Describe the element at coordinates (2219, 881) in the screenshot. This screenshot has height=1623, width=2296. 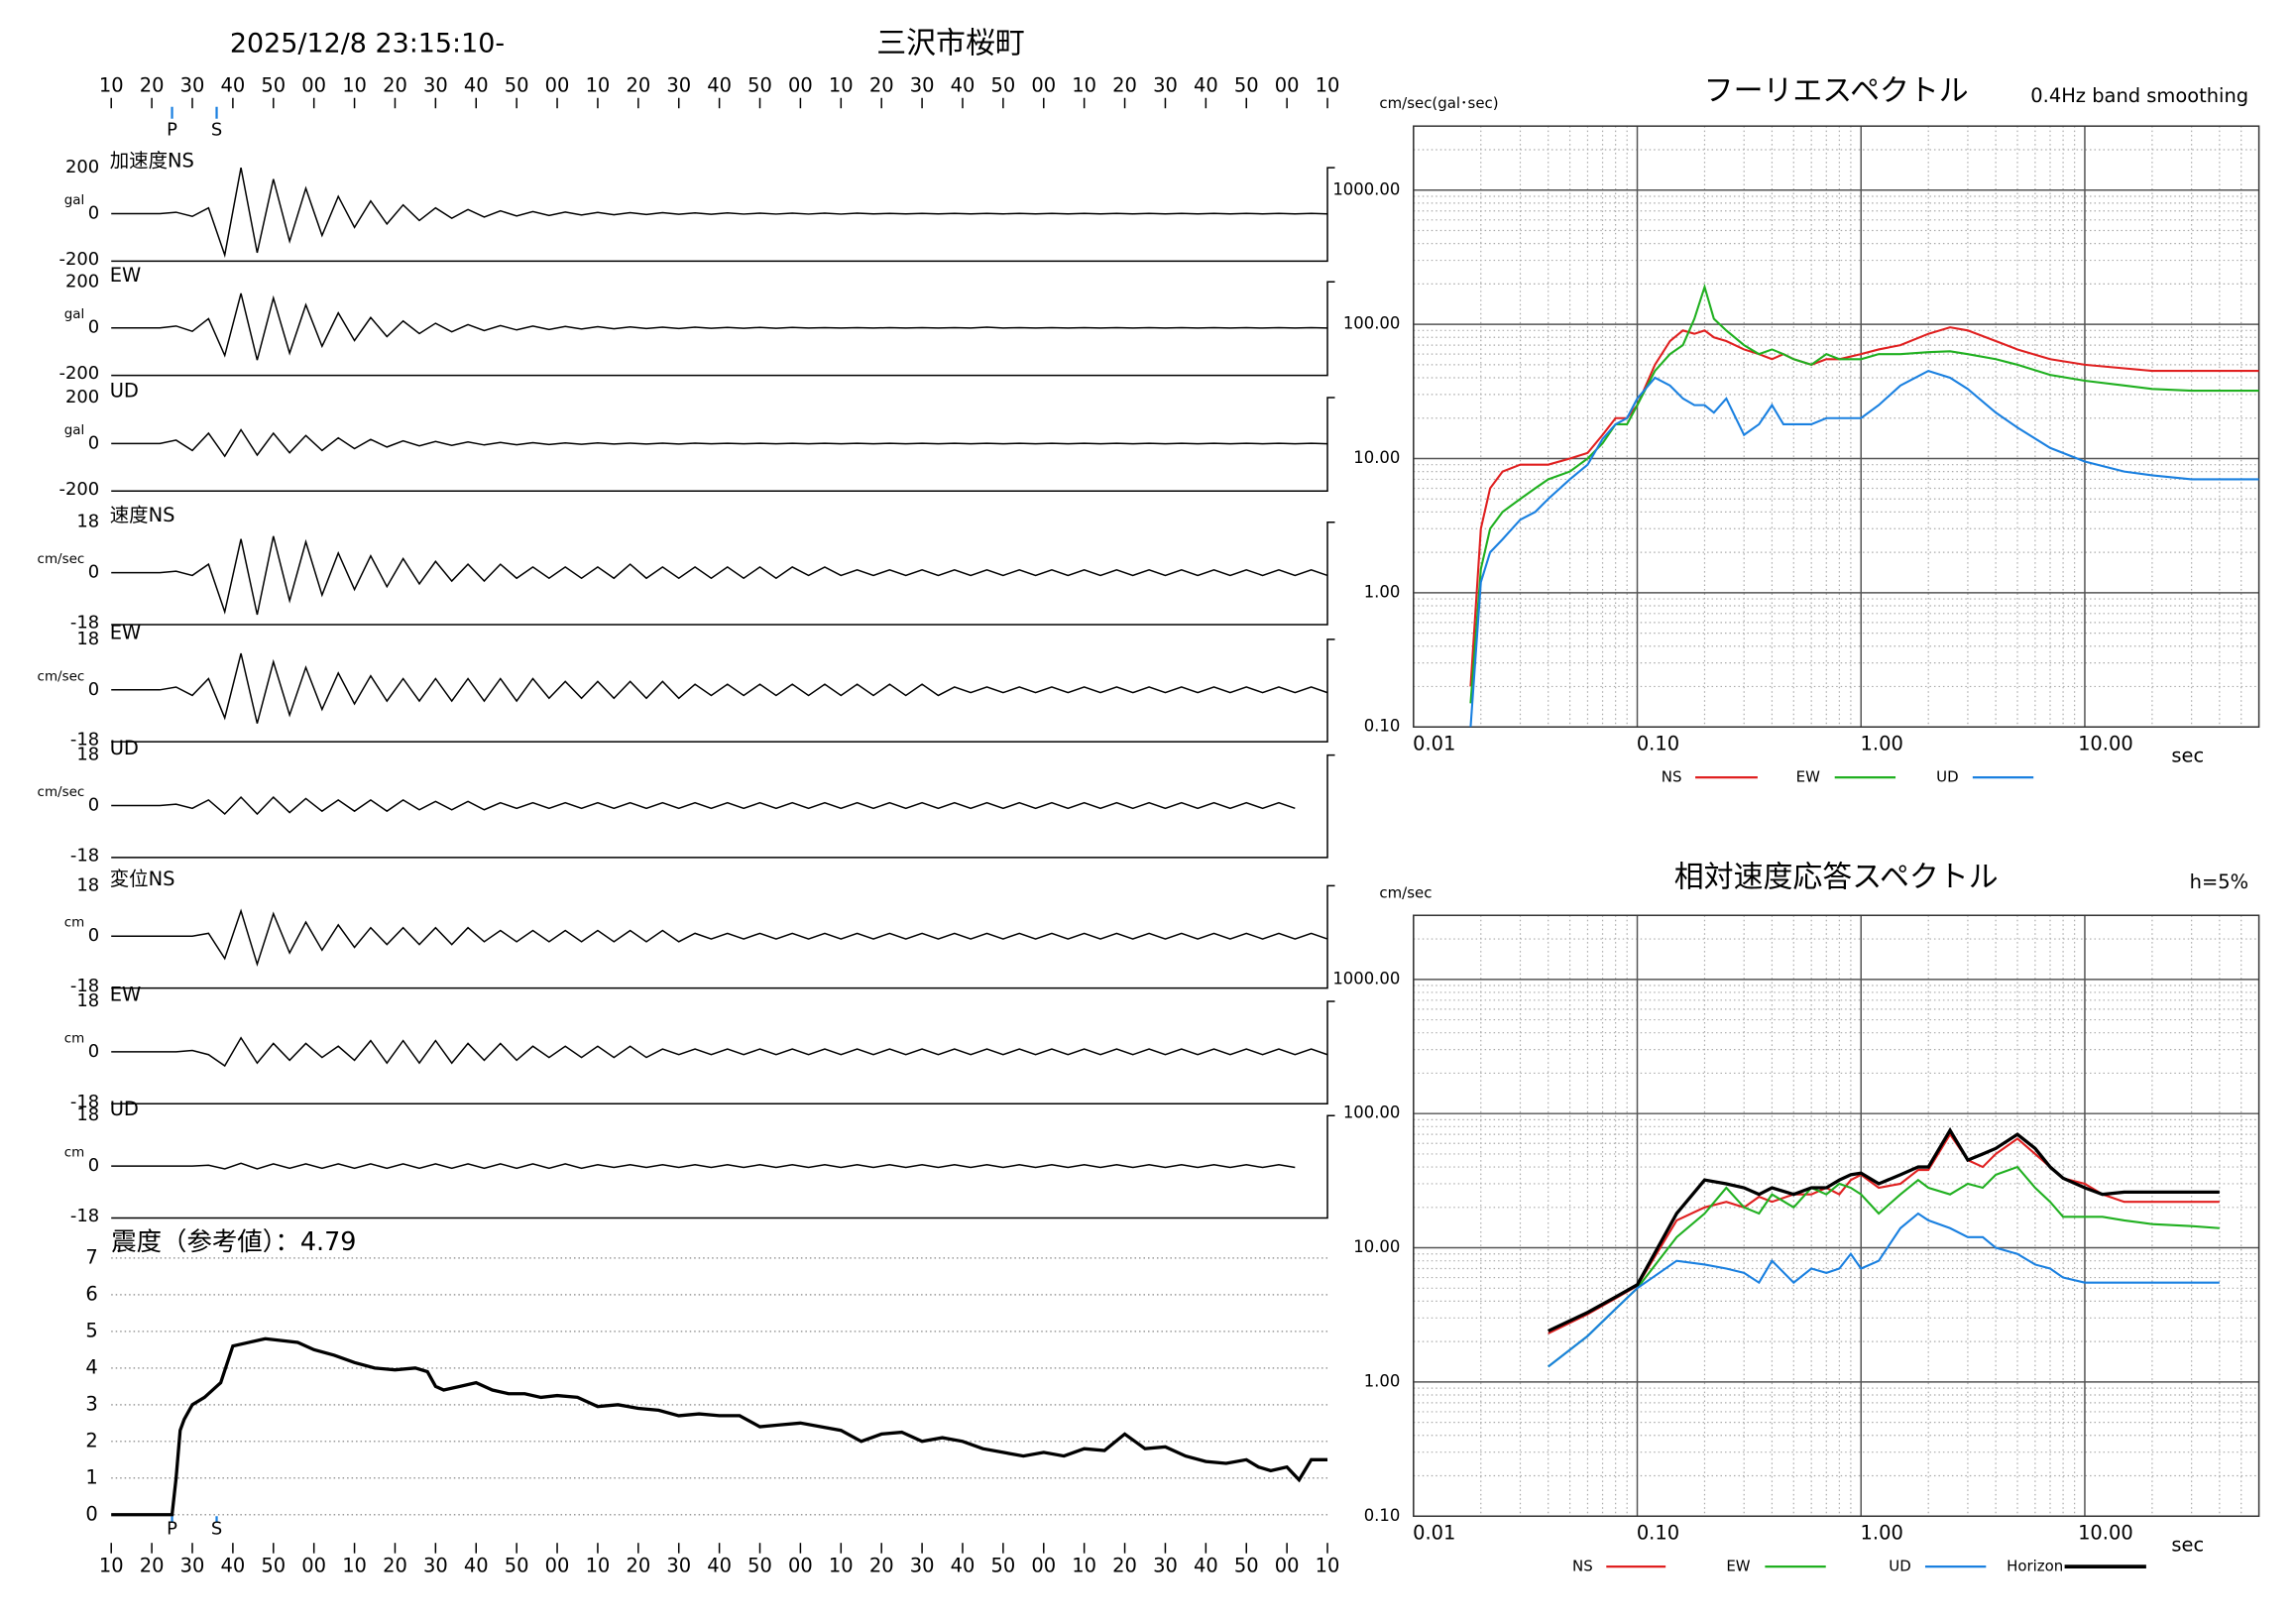
I see `chart-subtitle: h=5%` at that location.